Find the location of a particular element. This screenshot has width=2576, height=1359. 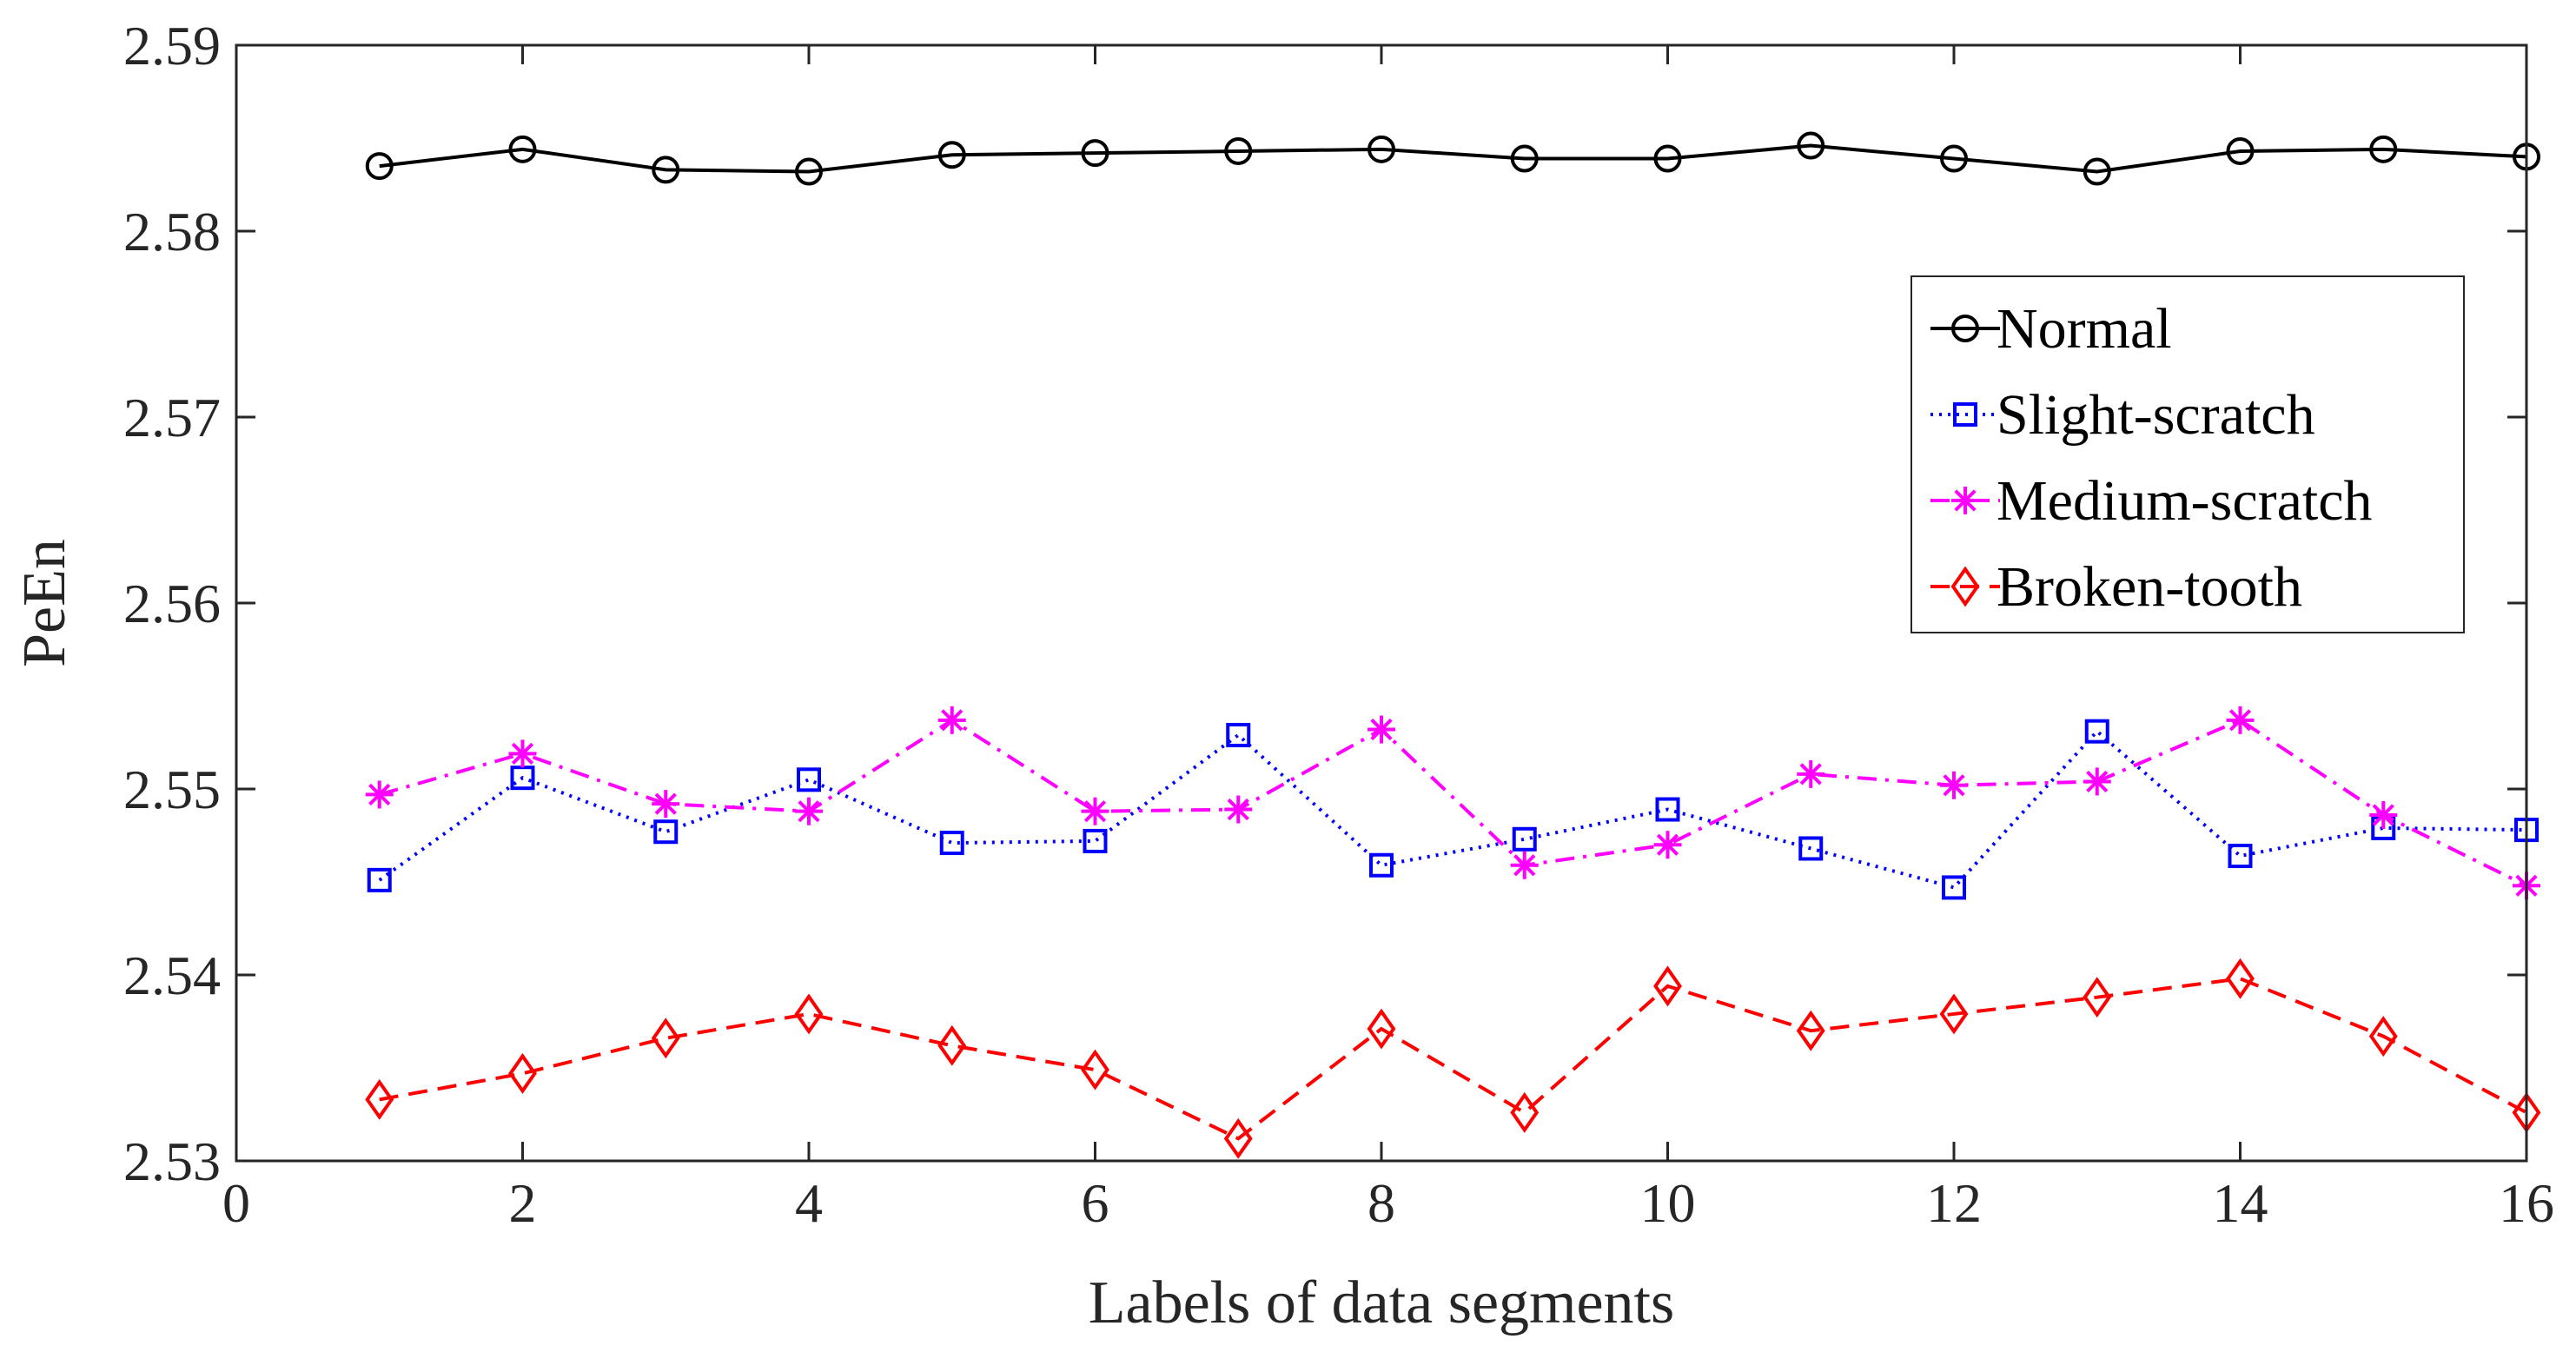

legend-item-slight-scratch: Slight-scratch is located at coordinates (2122, 415).